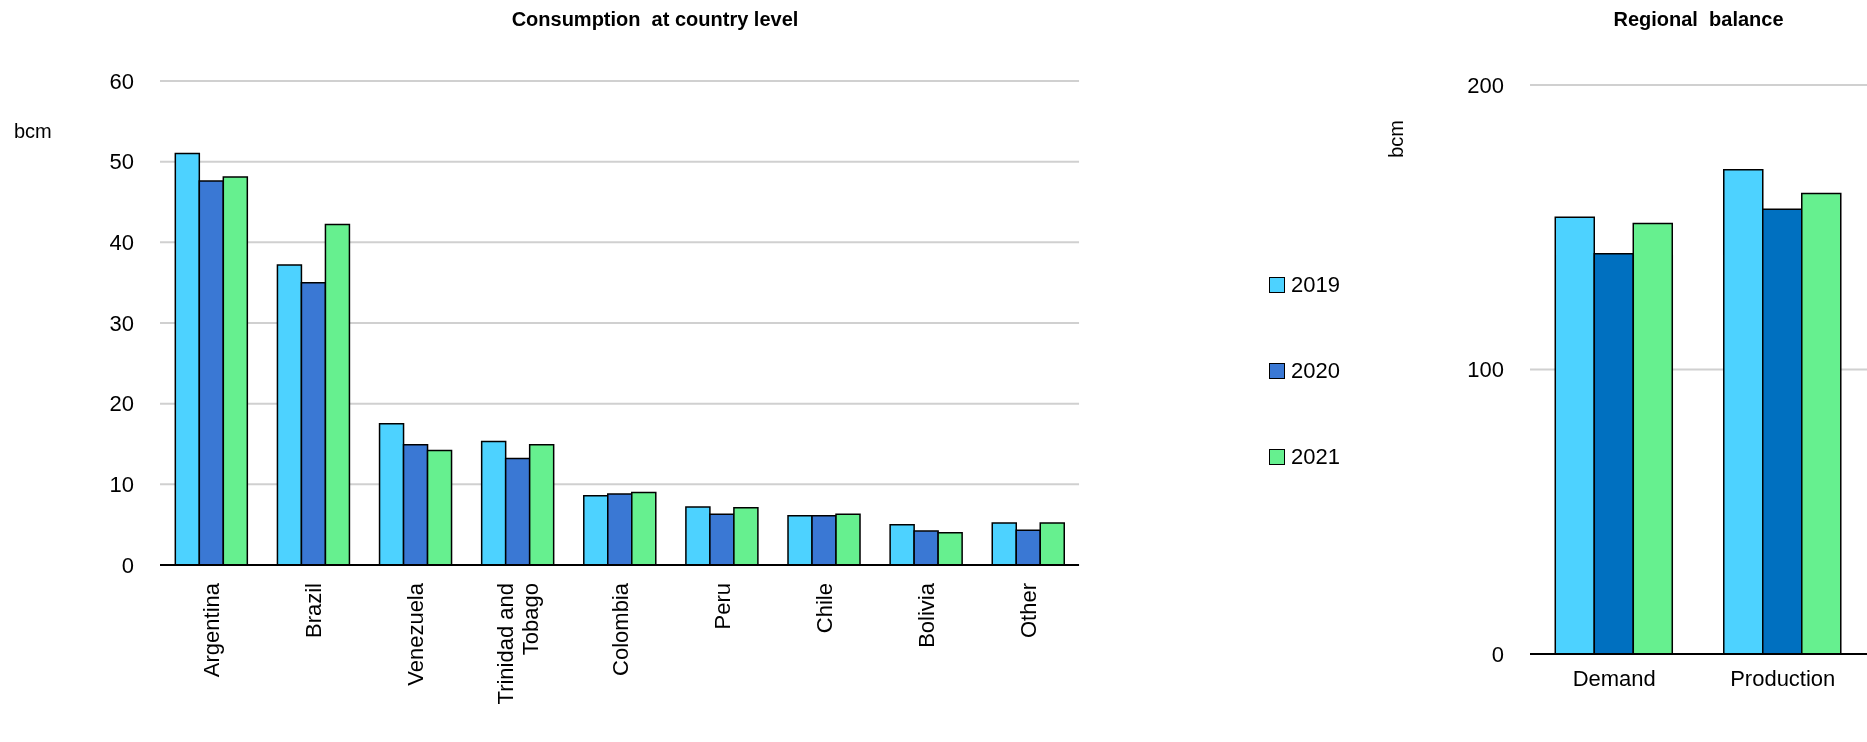 The image size is (1867, 742). Describe the element at coordinates (121, 485) in the screenshot. I see `y-tick-label: 10` at that location.